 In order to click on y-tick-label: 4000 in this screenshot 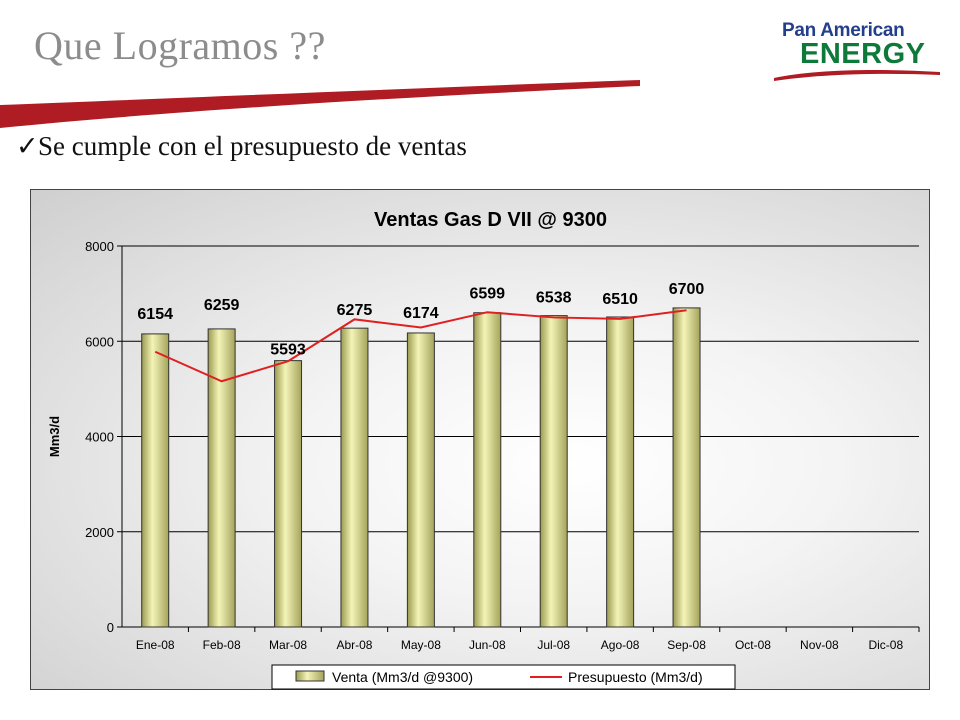, I will do `click(99, 437)`.